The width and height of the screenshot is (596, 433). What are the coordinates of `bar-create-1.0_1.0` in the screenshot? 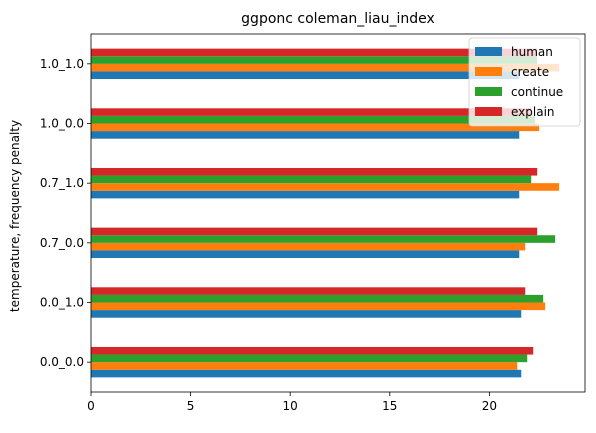 It's located at (325, 67).